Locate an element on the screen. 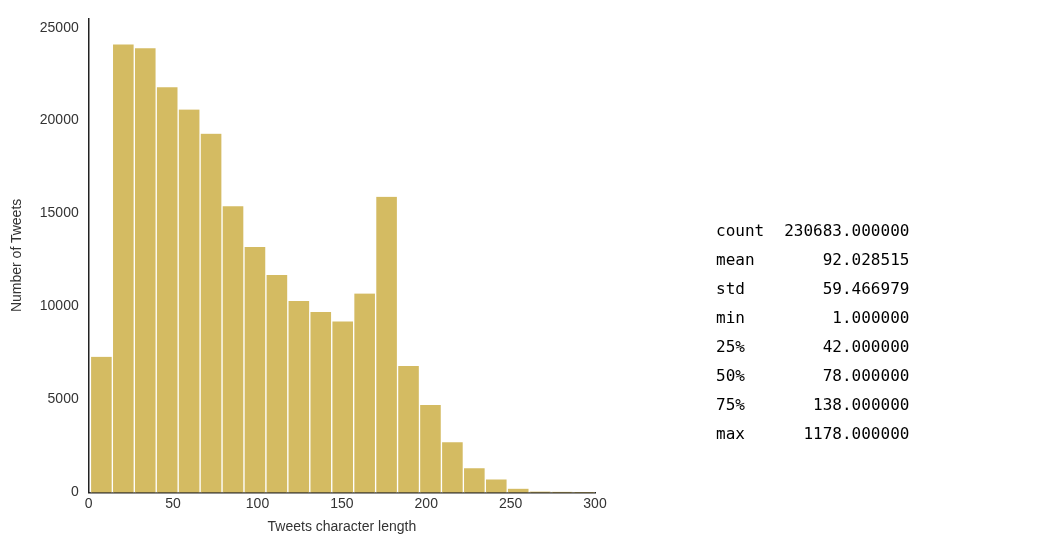 The image size is (1039, 545). y-tick-label: 25000 is located at coordinates (59, 26).